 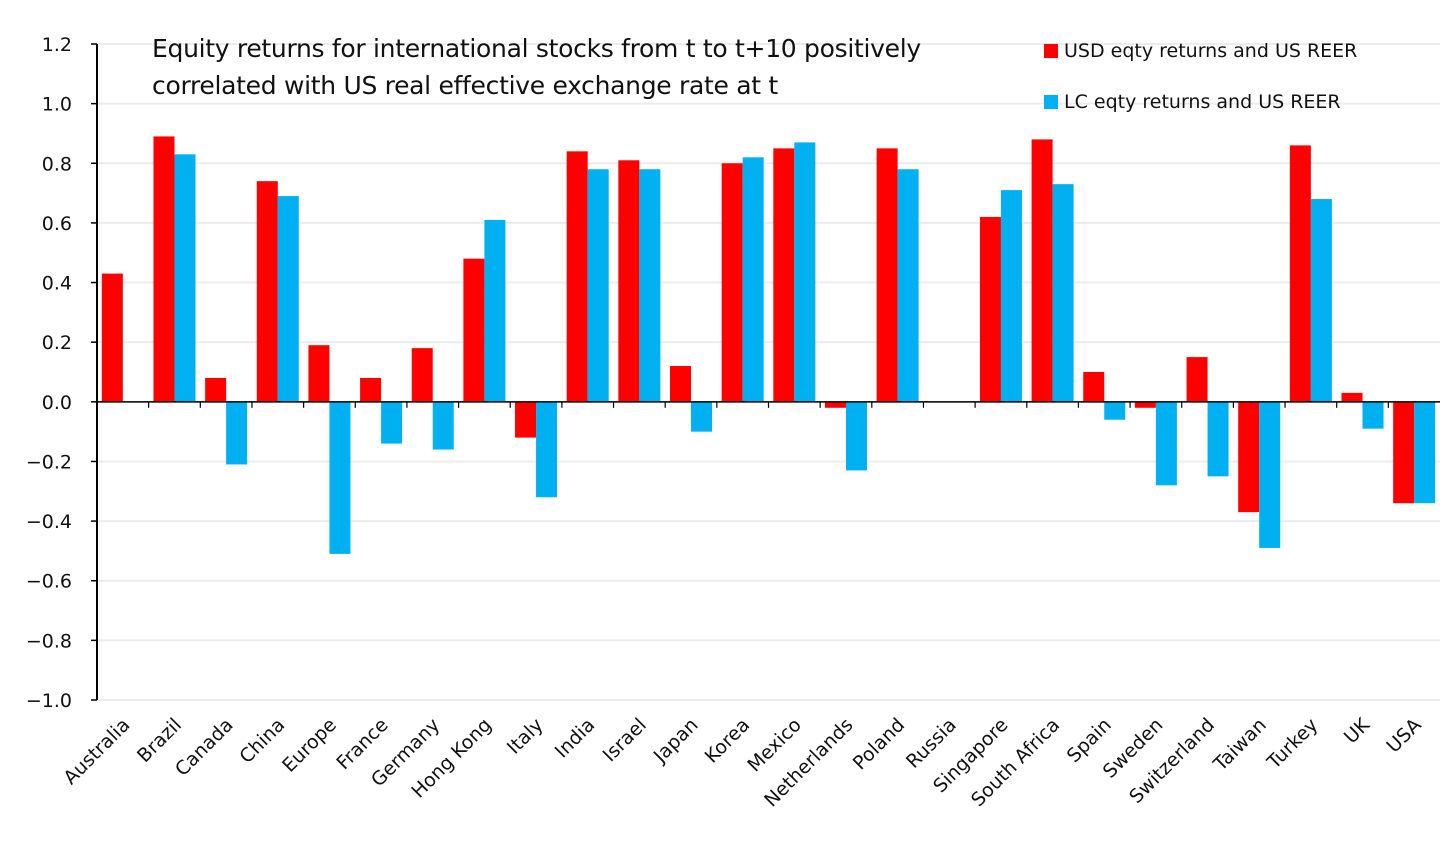 I want to click on bar-lc-europe, so click(x=340, y=477).